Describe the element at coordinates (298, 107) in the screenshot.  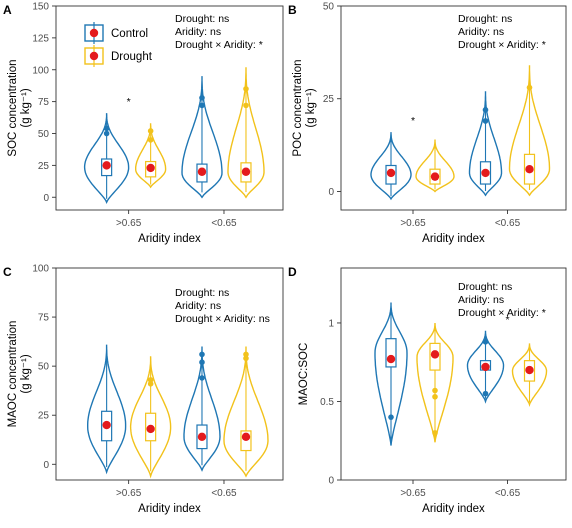
I see `y-axis-label: POC concentration` at that location.